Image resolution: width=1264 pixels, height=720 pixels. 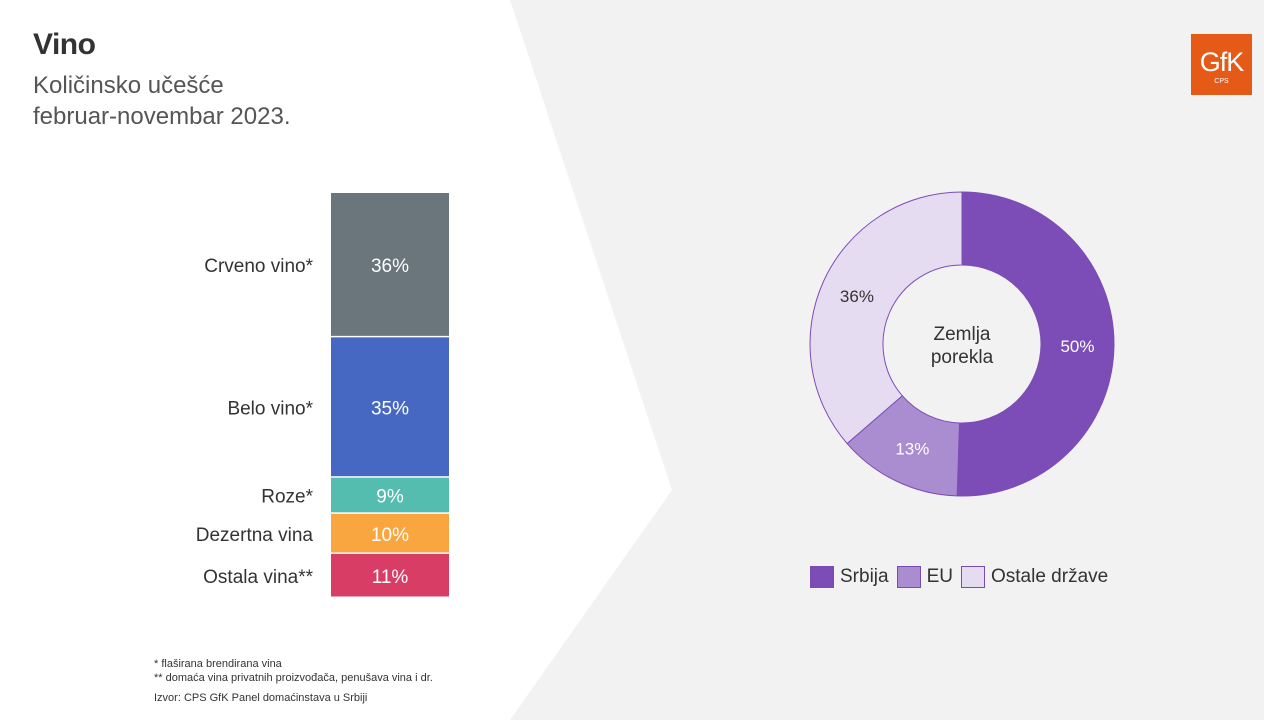 What do you see at coordinates (390, 535) in the screenshot?
I see `bar-value-label-3: 10%` at bounding box center [390, 535].